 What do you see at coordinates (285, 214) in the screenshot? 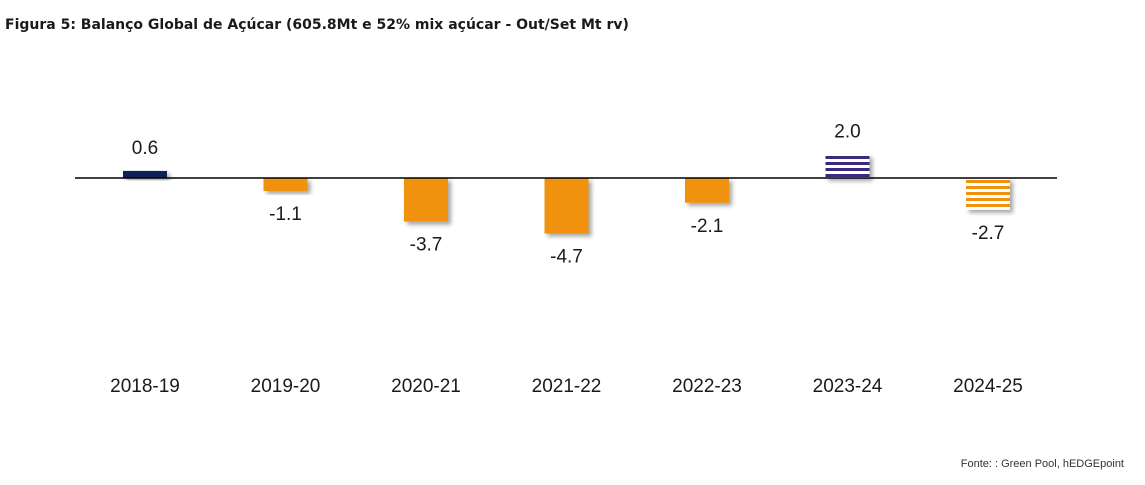
I see `value-label-2019-20: -1.1` at bounding box center [285, 214].